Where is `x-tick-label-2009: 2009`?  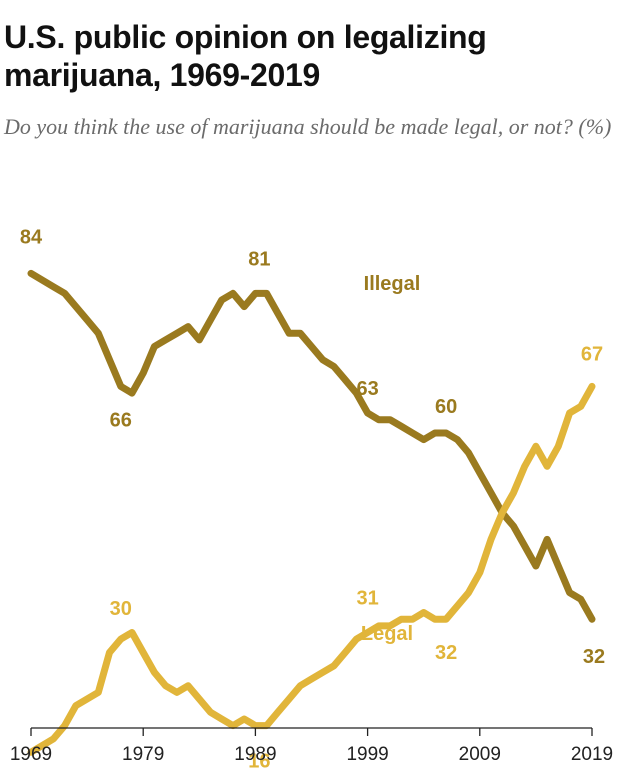 x-tick-label-2009: 2009 is located at coordinates (480, 754).